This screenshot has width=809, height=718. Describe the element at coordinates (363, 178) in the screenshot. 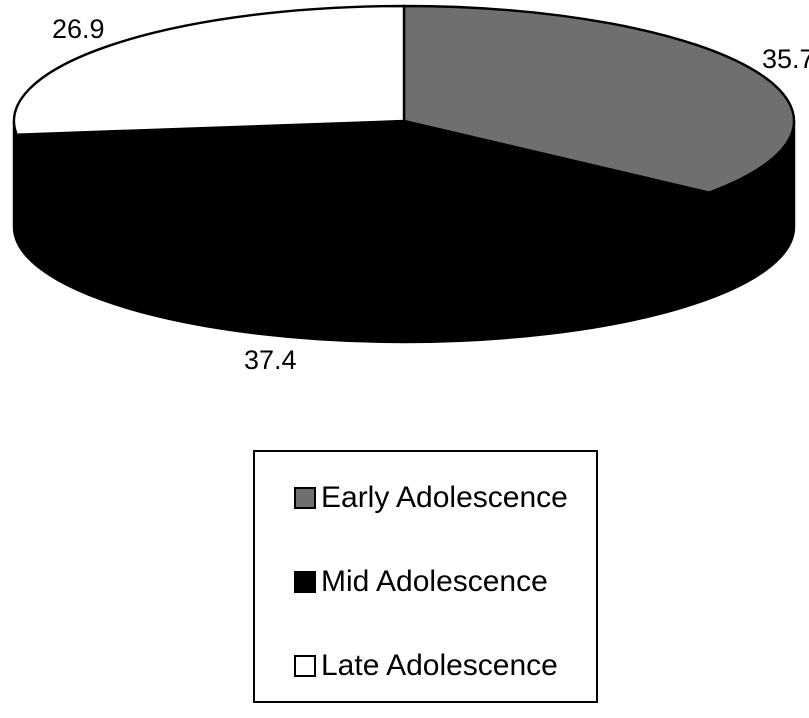

I see `pie-slice-mid-adolescence` at that location.